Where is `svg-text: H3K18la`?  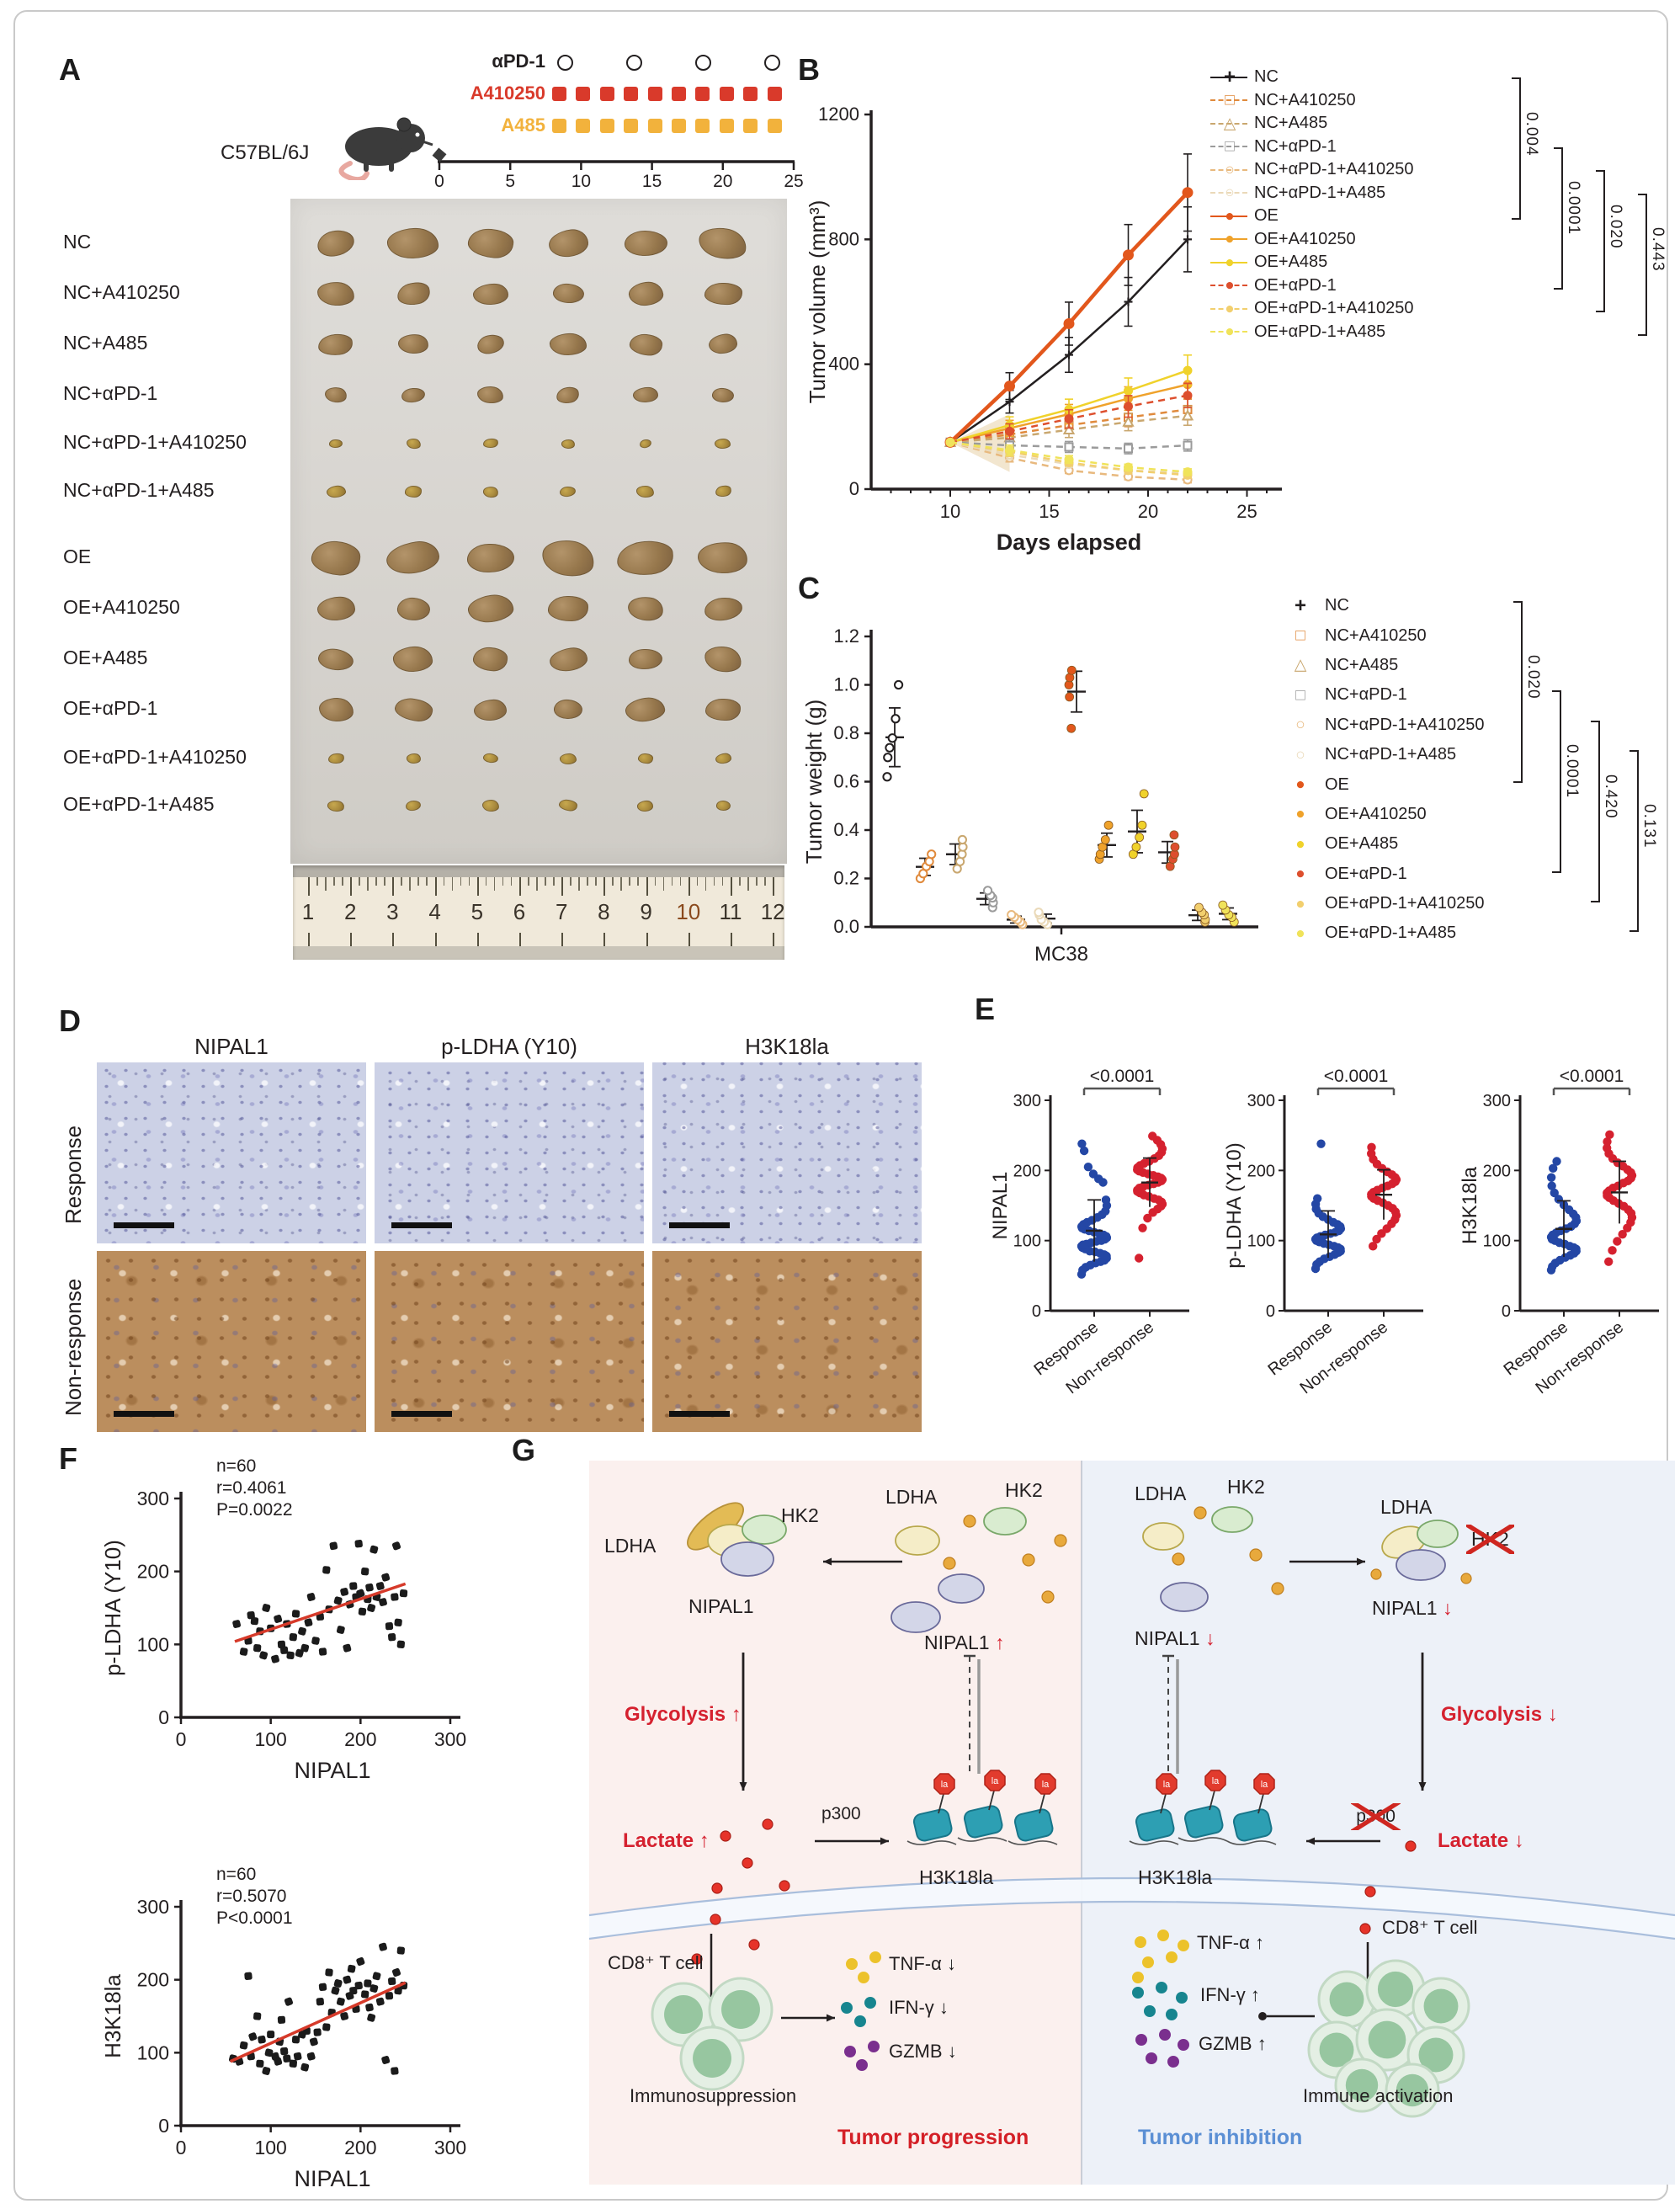
svg-text: H3K18la is located at coordinates (112, 2016).